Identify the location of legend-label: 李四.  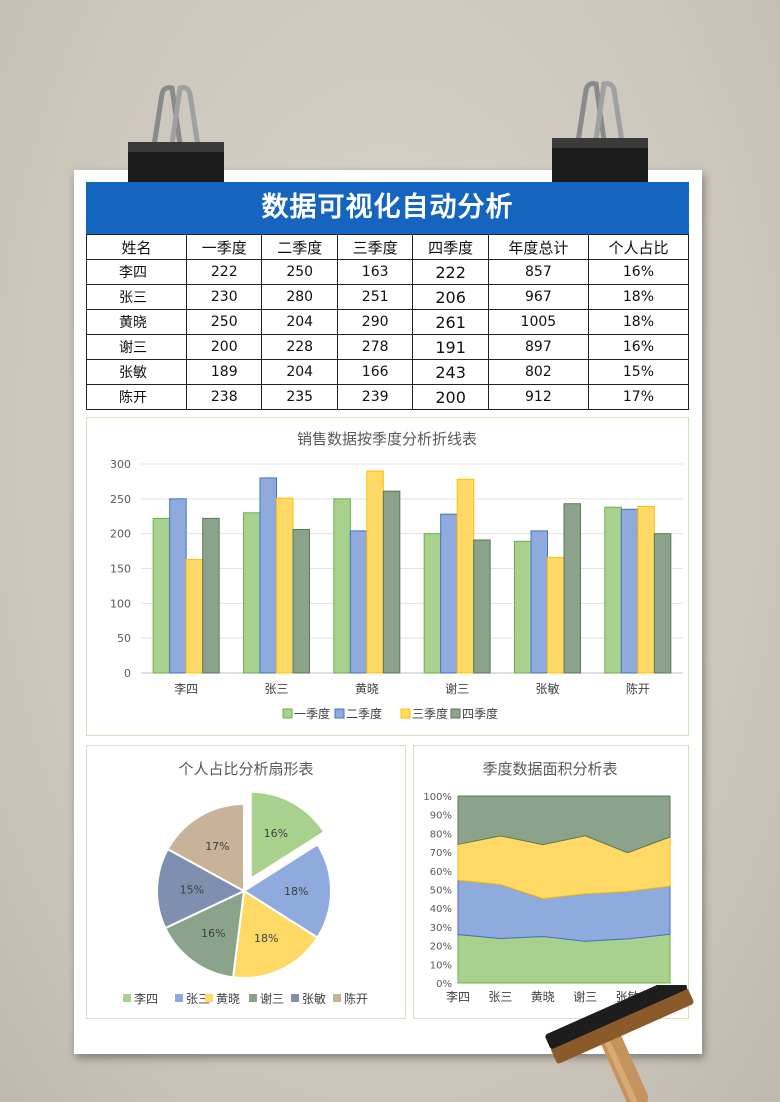
(146, 998).